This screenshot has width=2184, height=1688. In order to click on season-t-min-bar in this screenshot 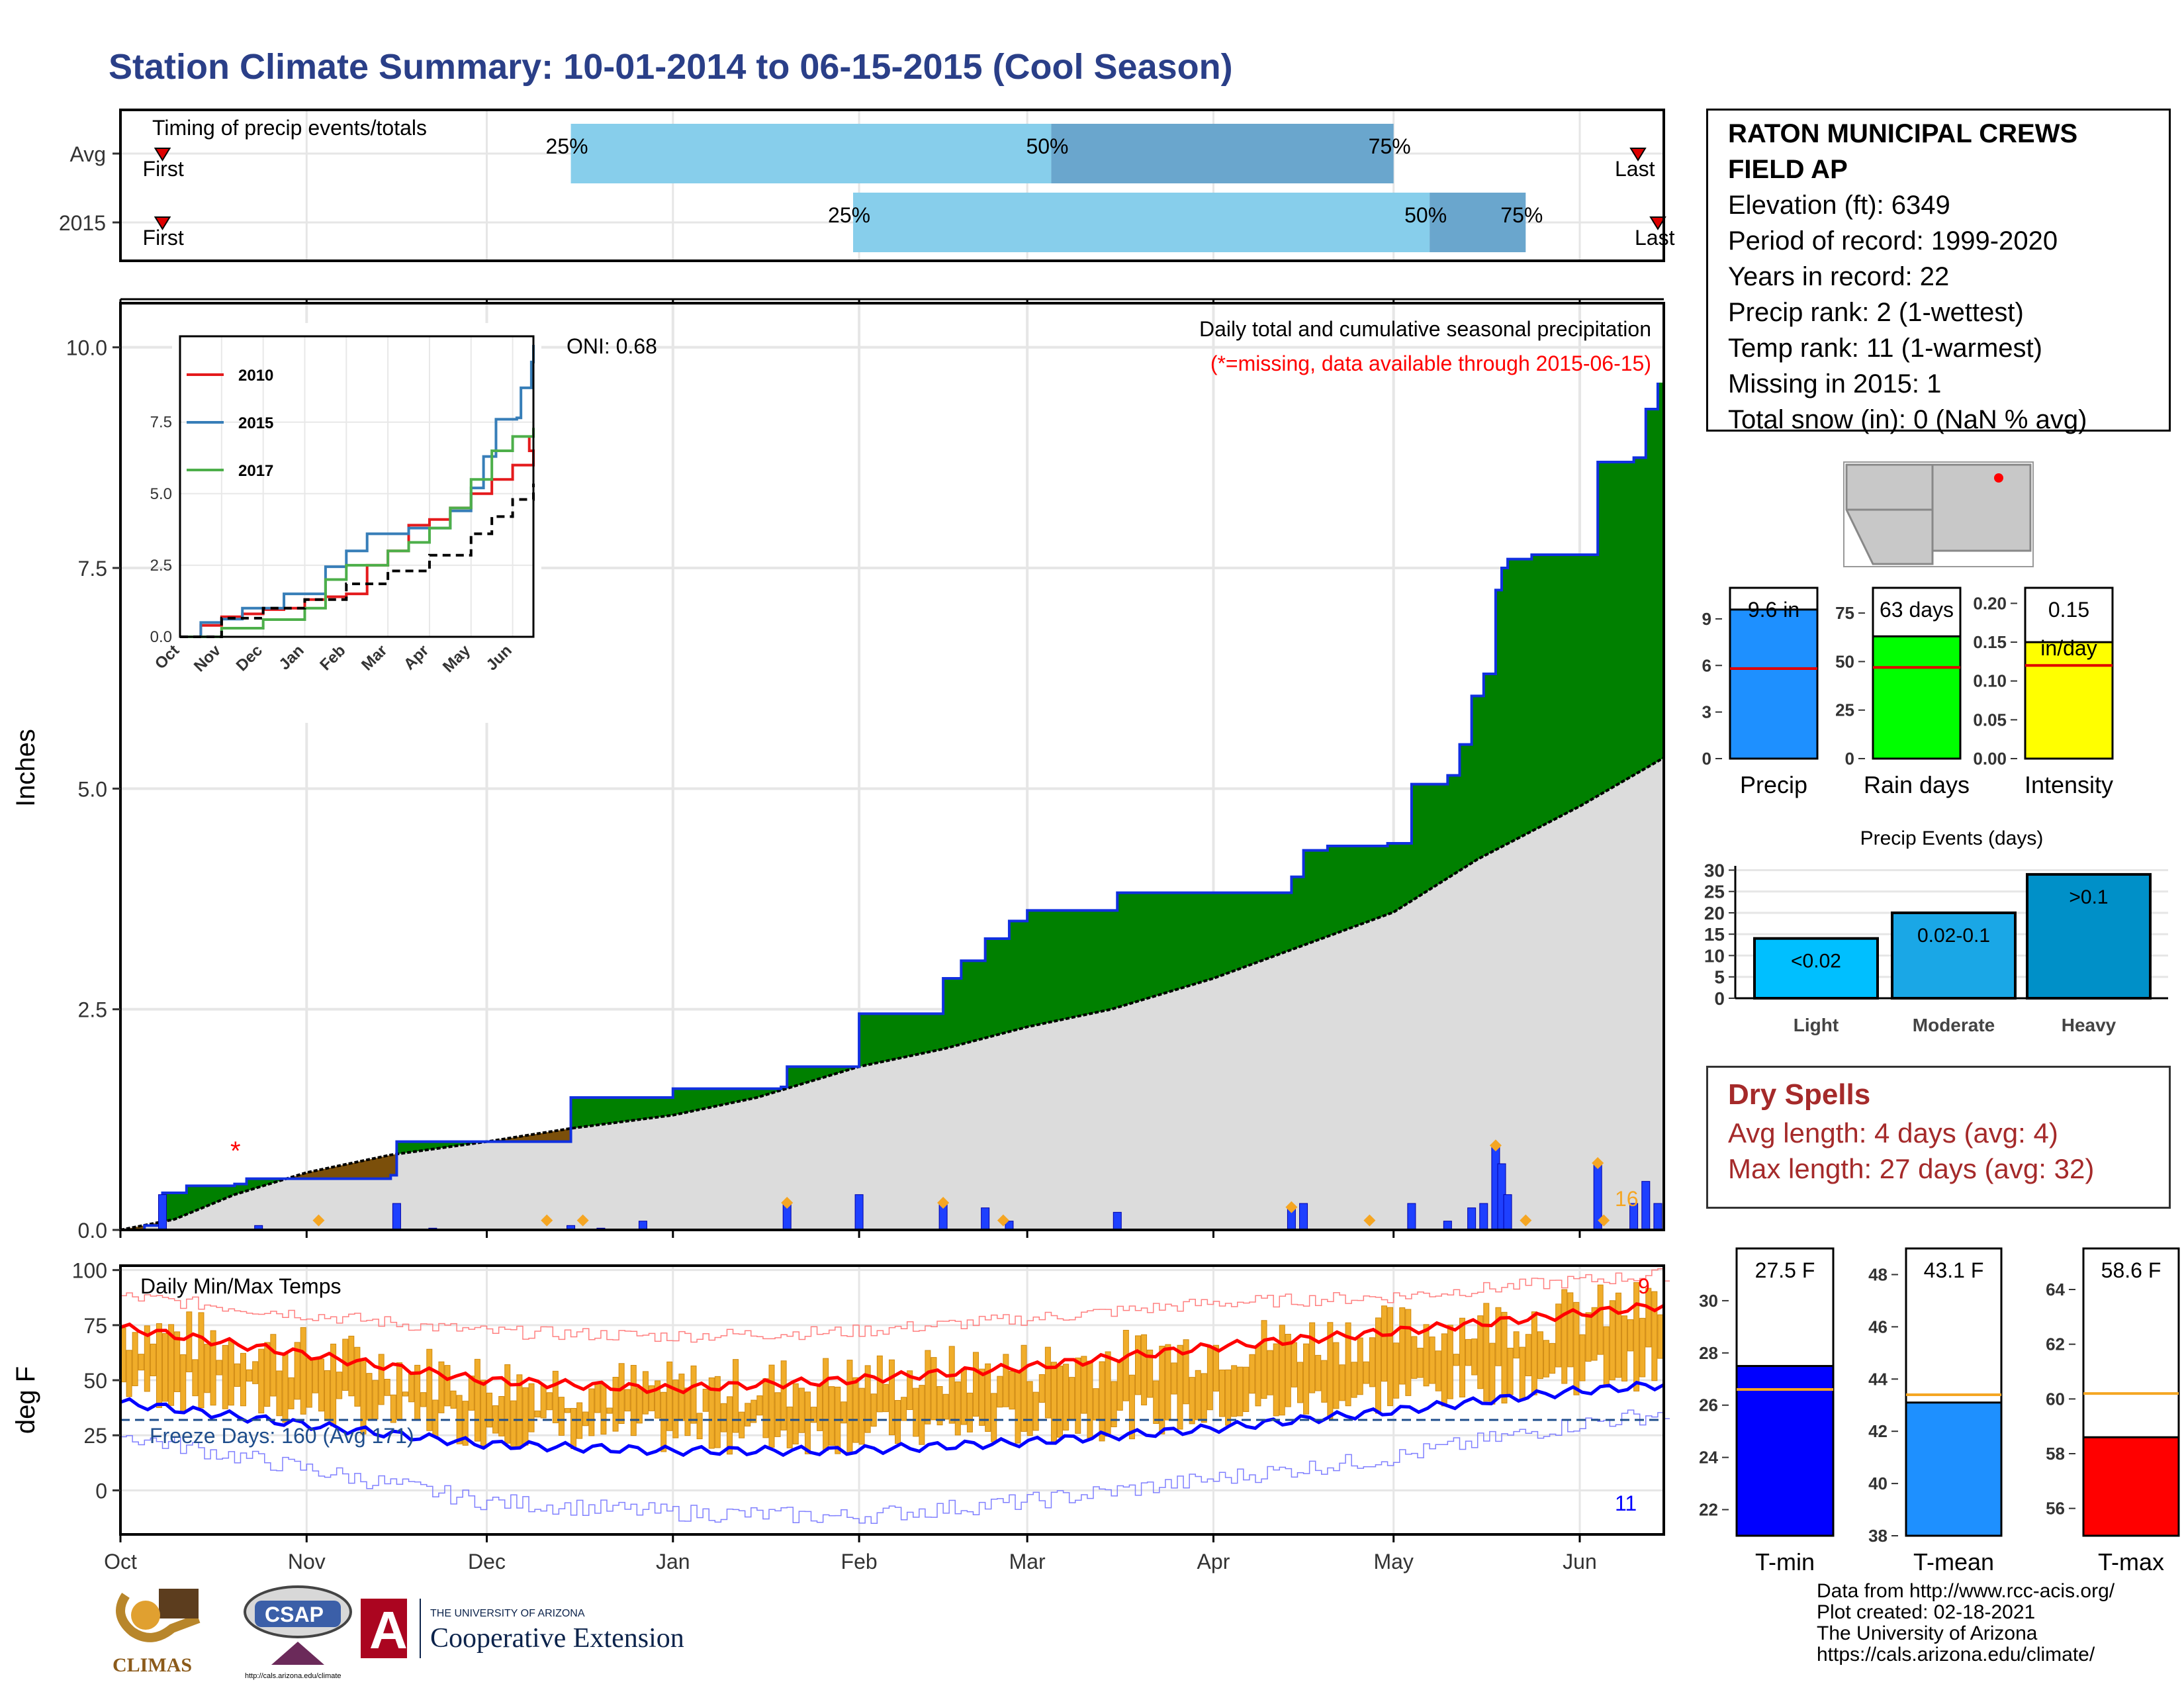, I will do `click(1785, 1451)`.